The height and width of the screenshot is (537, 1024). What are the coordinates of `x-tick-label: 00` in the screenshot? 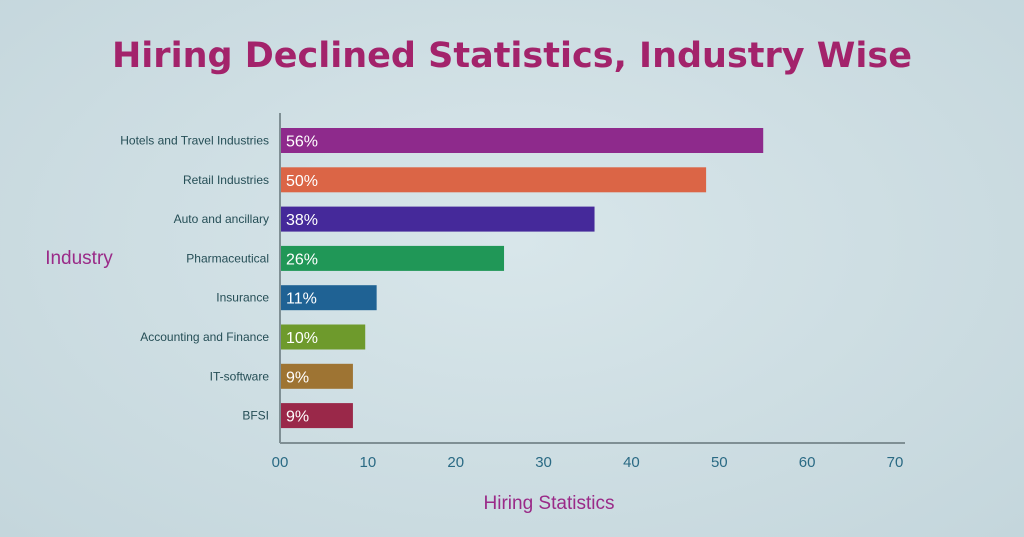 It's located at (280, 462).